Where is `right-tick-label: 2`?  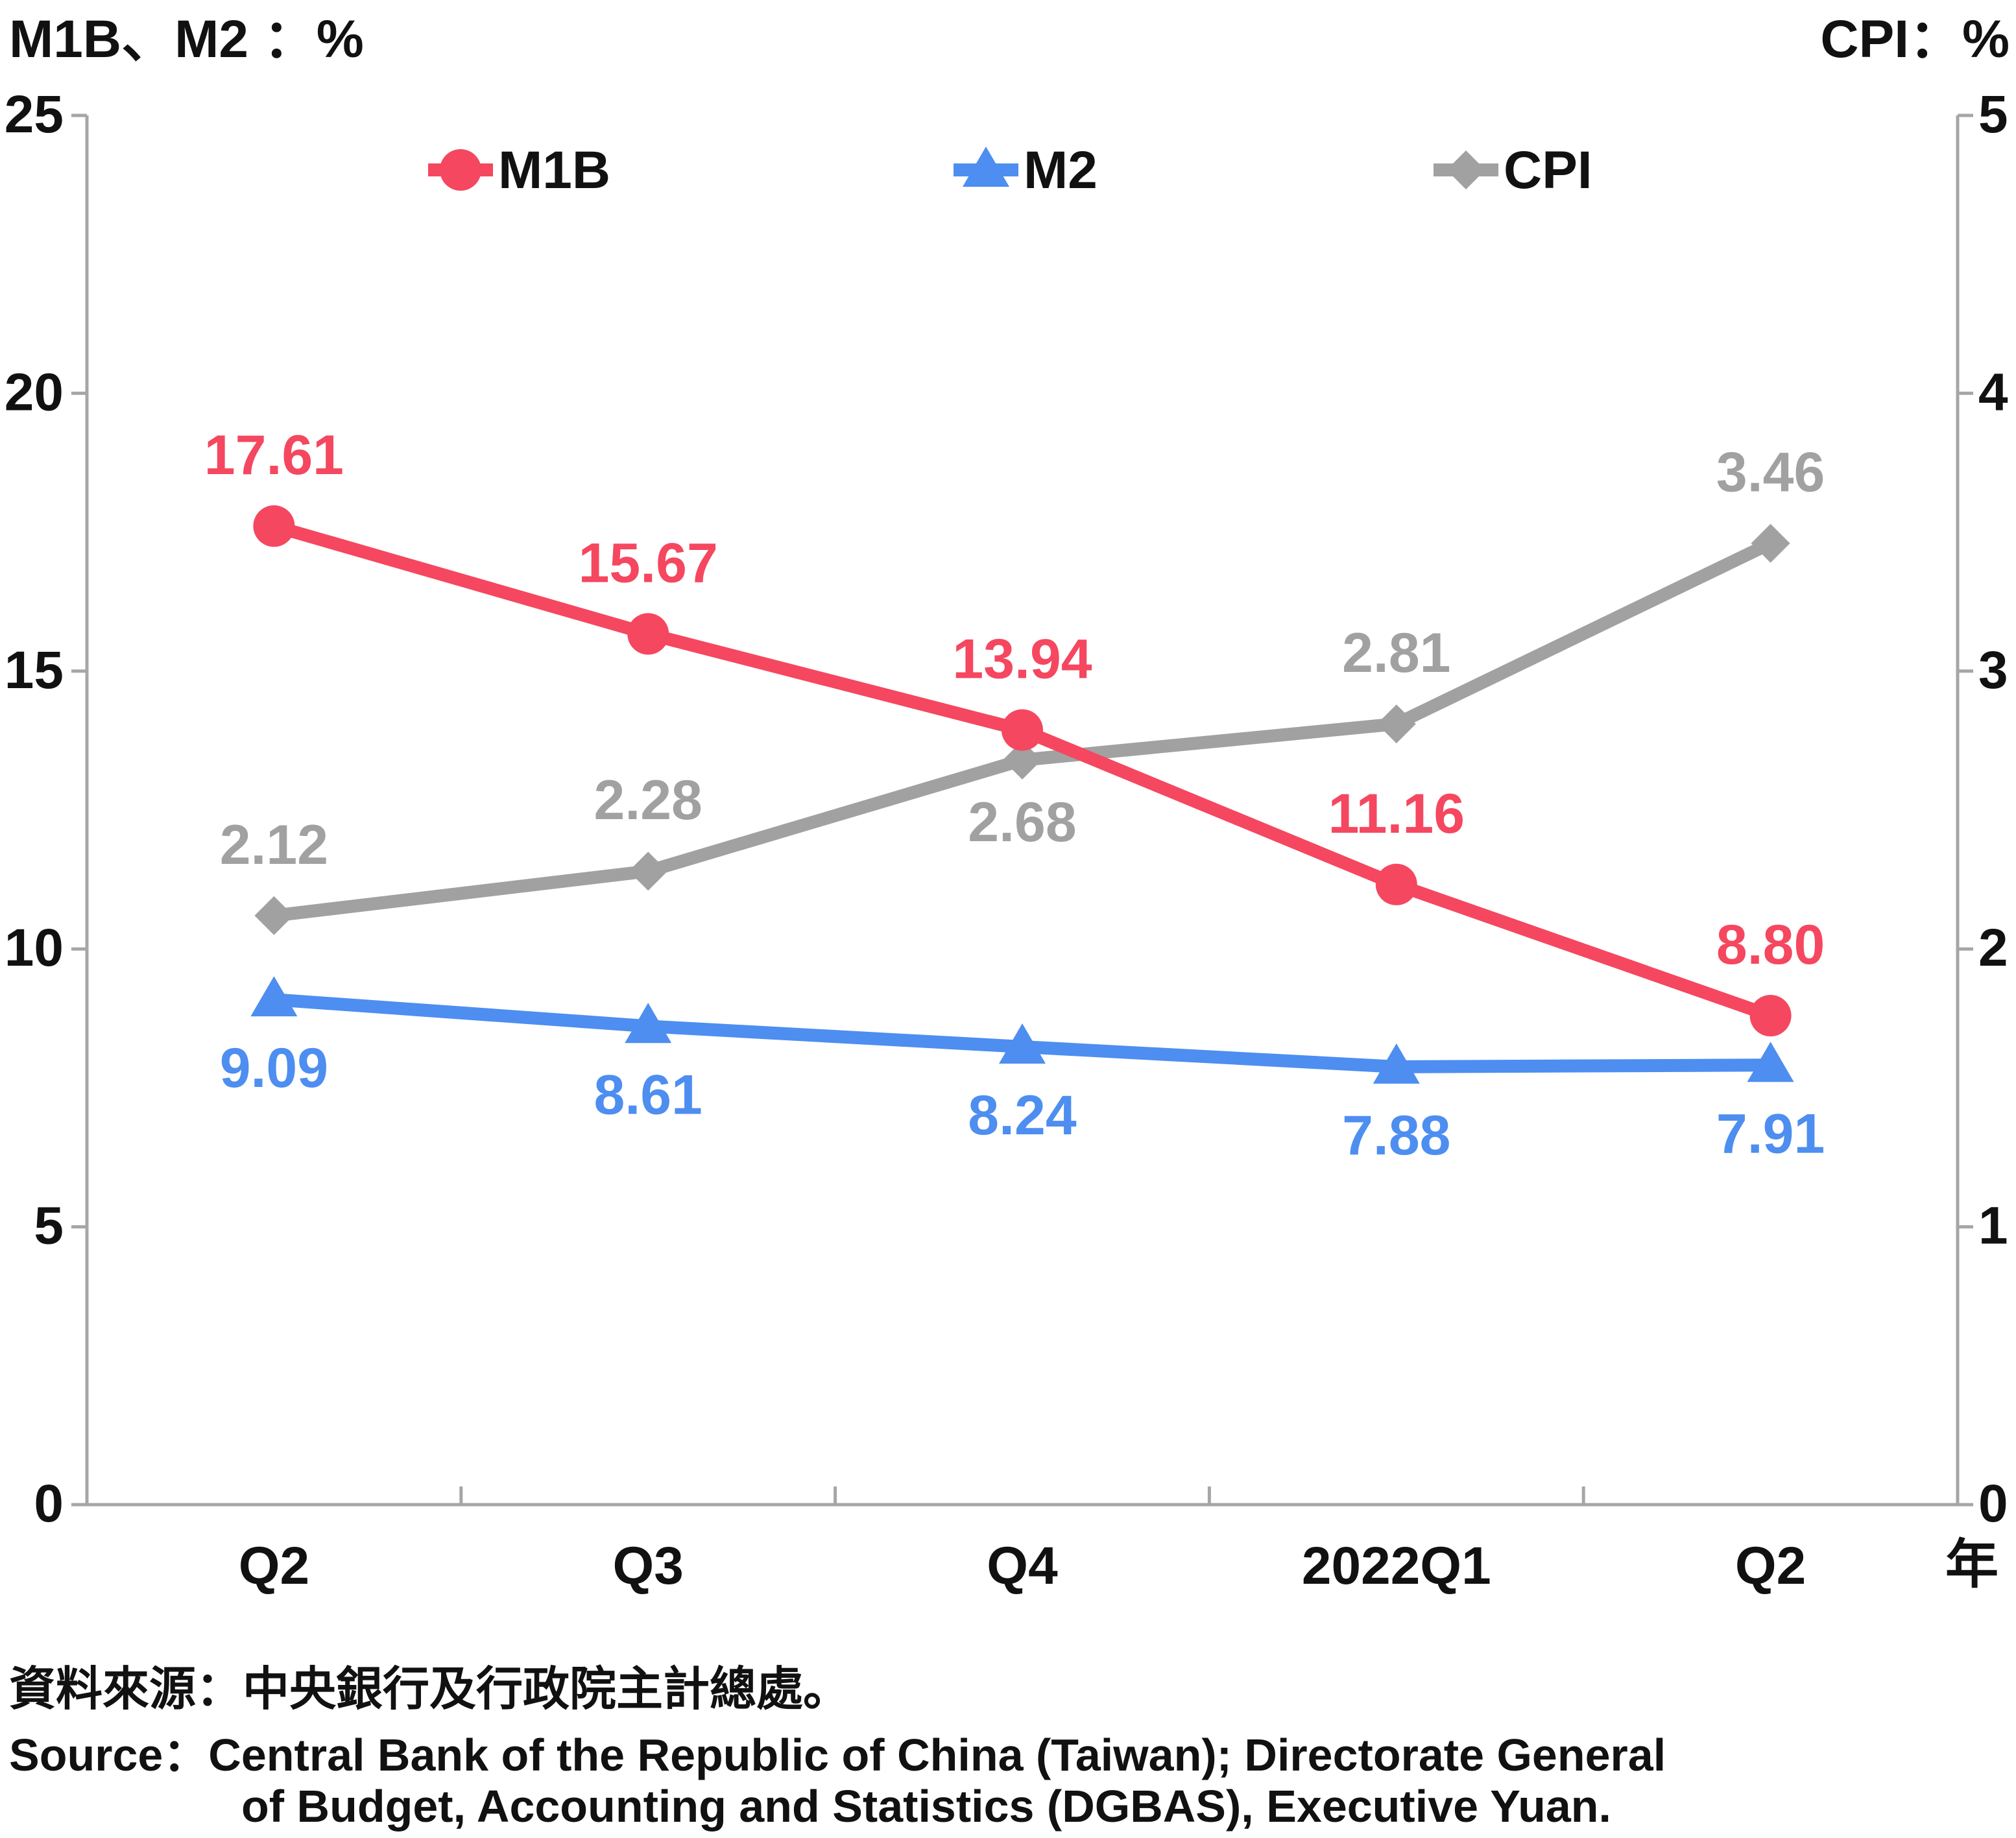
right-tick-label: 2 is located at coordinates (1993, 947).